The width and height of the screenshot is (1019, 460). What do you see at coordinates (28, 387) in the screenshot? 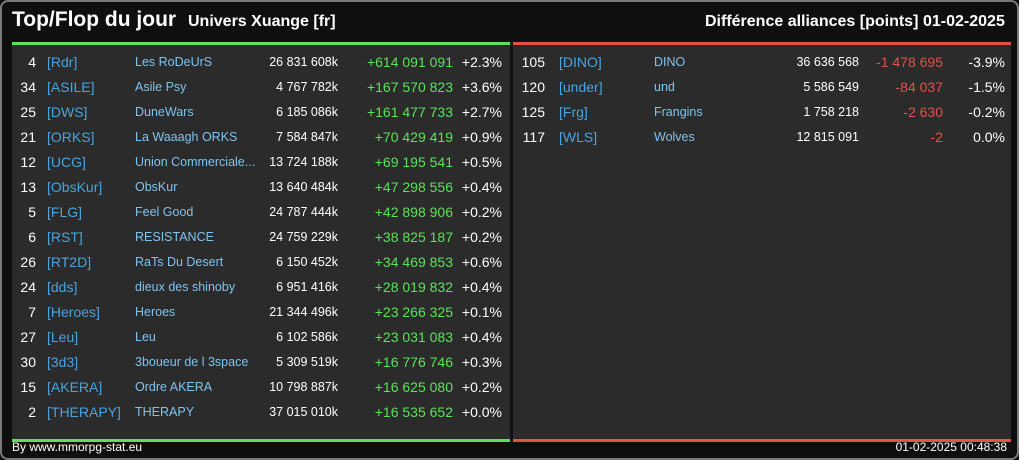
I see `rank-cell: 15` at bounding box center [28, 387].